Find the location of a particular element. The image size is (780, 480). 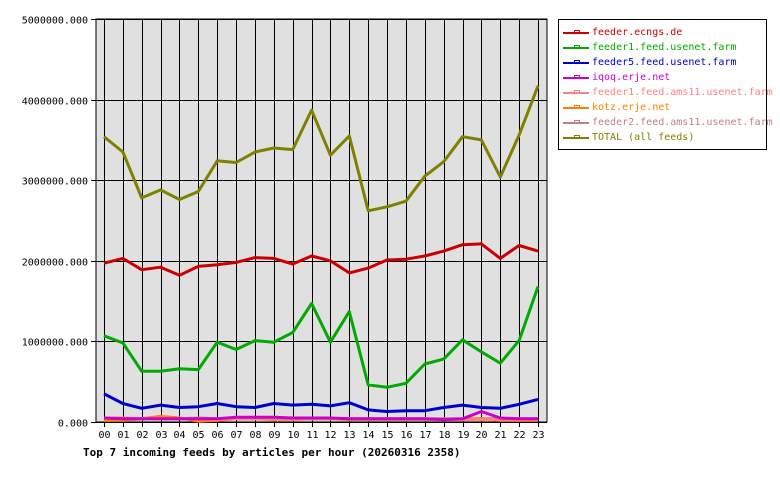

y-tick-label: 1000000.000 is located at coordinates (55, 343).